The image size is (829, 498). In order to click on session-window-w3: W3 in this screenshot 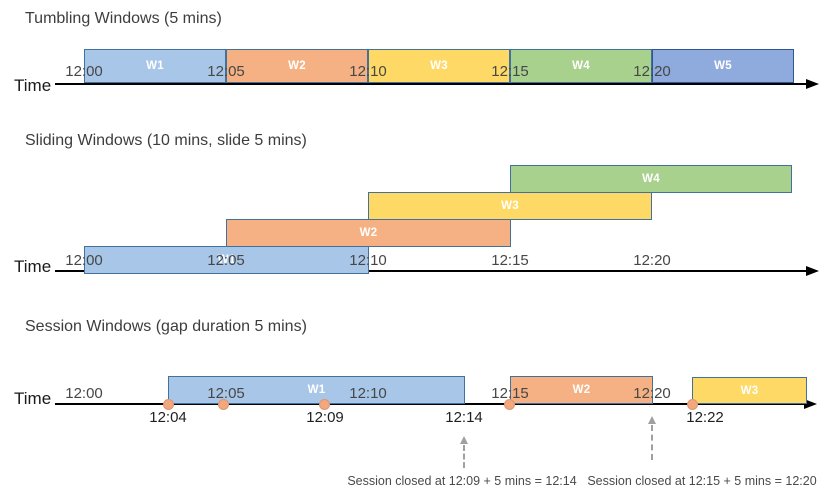, I will do `click(749, 390)`.